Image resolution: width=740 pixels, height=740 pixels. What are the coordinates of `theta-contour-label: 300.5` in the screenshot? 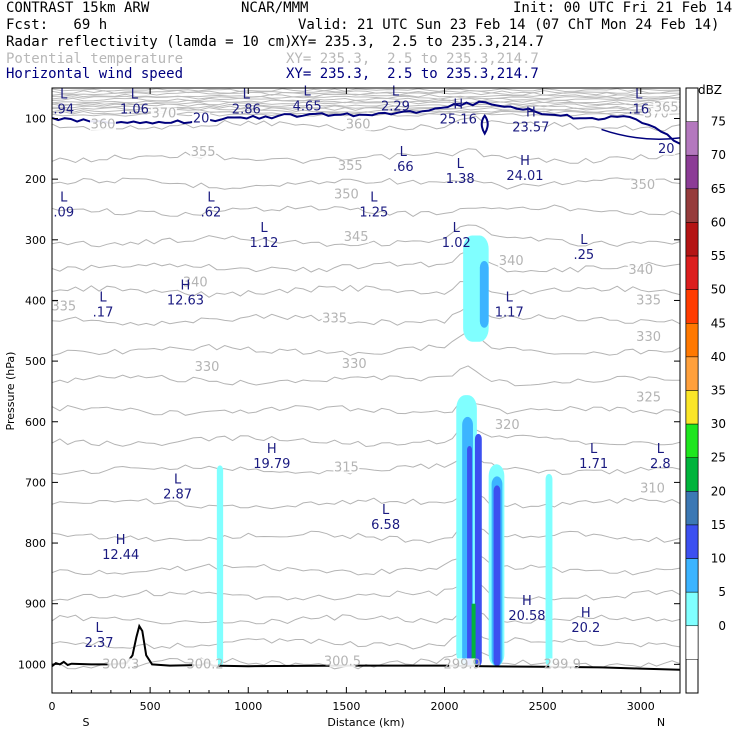 It's located at (342, 661).